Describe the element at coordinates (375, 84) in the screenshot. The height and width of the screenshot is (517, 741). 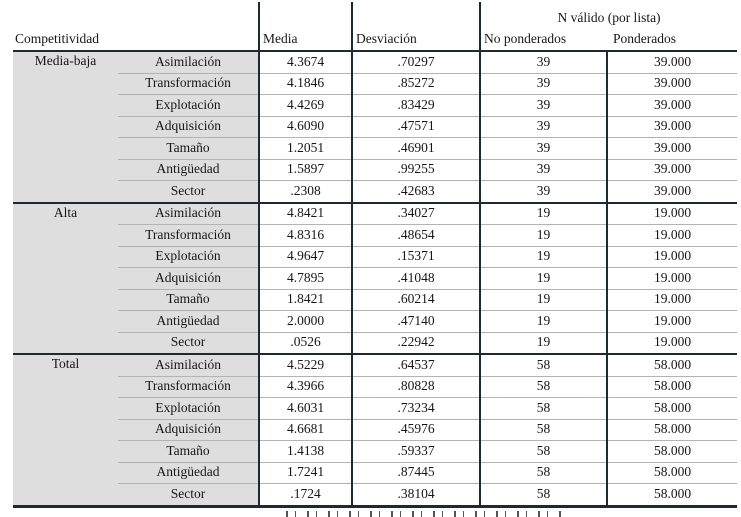
I see `table-row: Transformación 4.1846.85272 39 39.000` at that location.